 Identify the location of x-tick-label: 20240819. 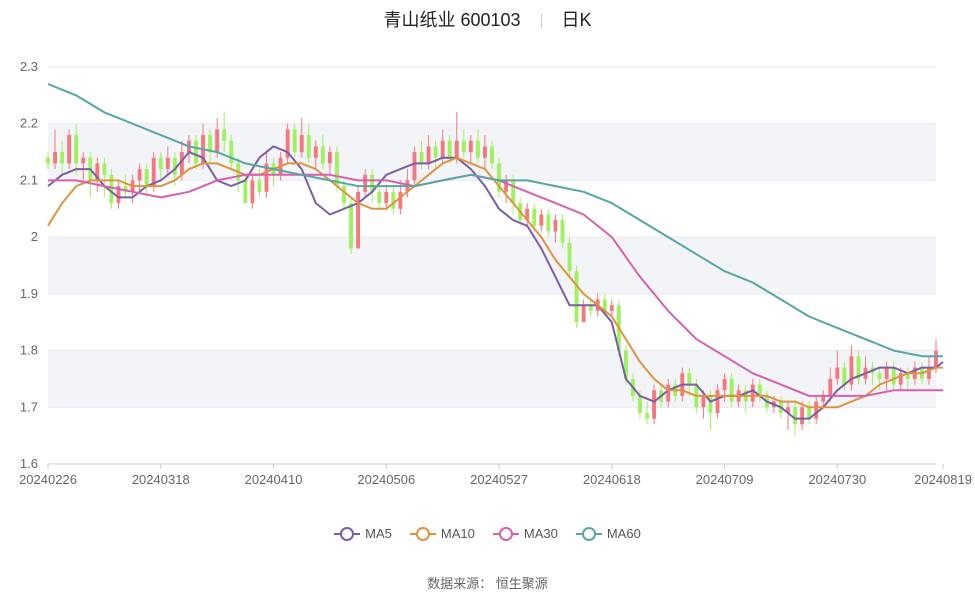
(943, 479).